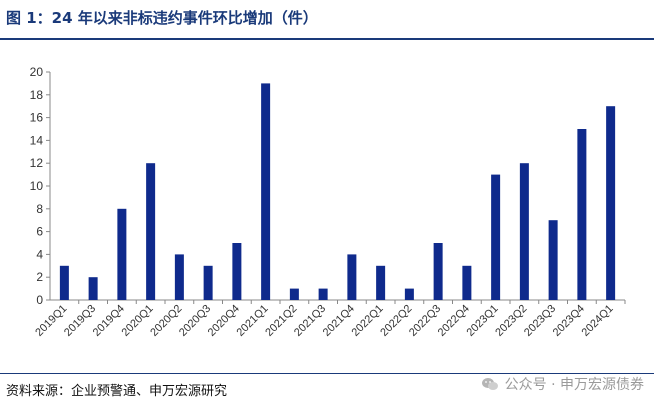  I want to click on y-tick-label: 4, so click(39, 254).